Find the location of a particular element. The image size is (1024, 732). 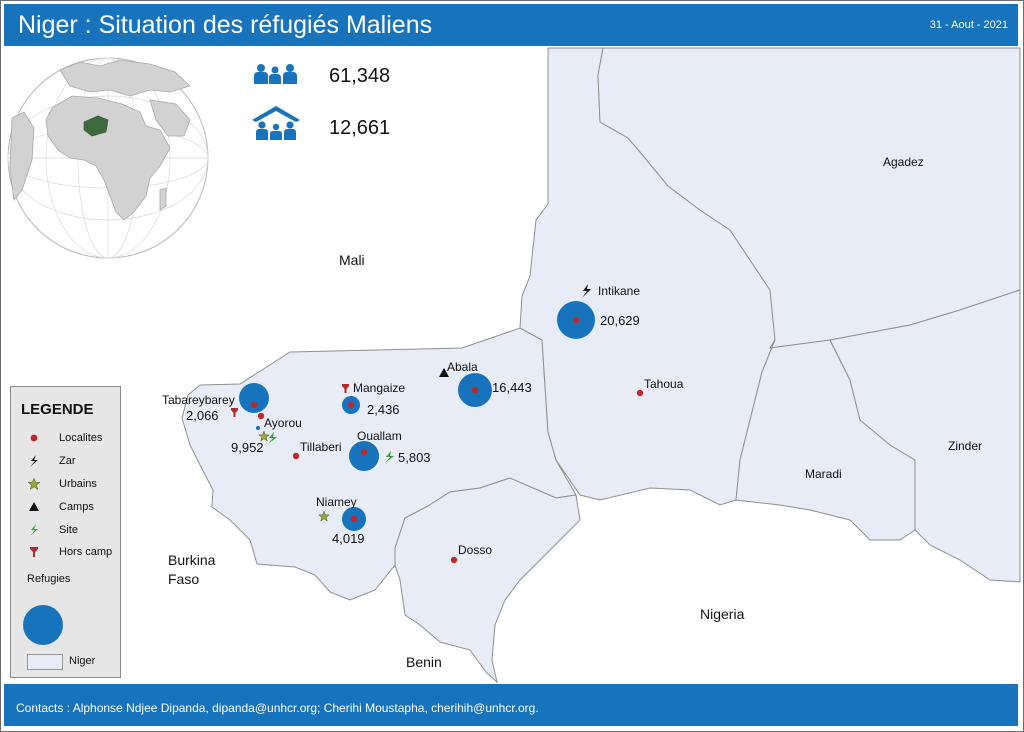

region-label-nigeria: Nigeria is located at coordinates (722, 614).